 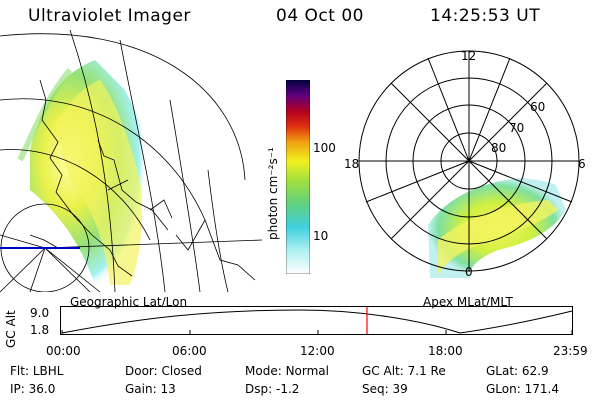 I want to click on polar-label-12: 12, so click(x=469, y=56).